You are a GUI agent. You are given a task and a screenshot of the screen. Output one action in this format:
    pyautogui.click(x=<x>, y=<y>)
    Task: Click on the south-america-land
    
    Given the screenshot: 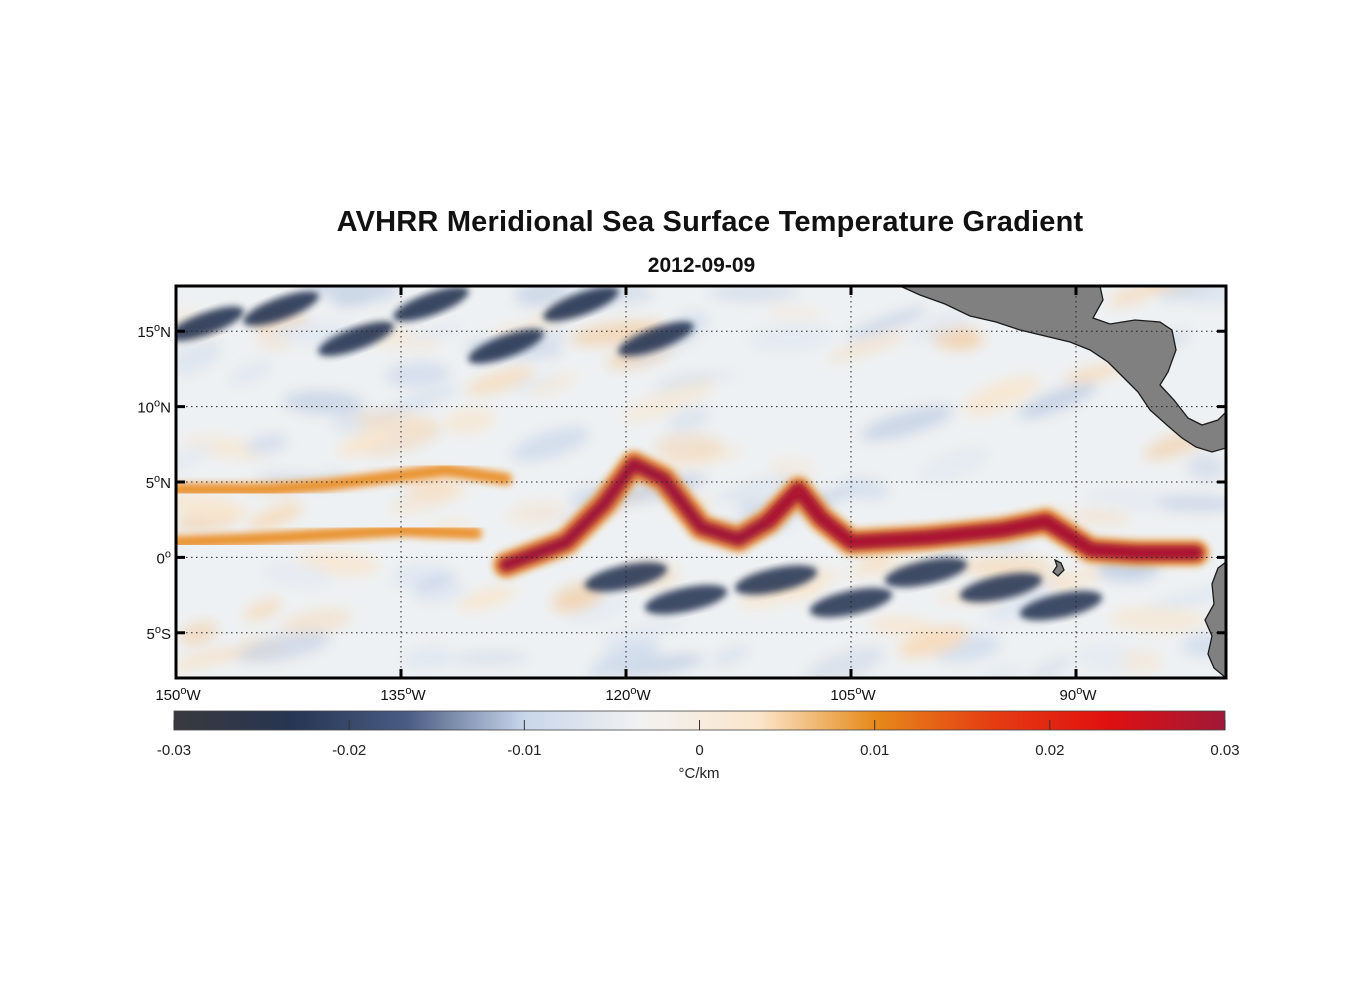 What is the action you would take?
    pyautogui.click(x=1215, y=619)
    